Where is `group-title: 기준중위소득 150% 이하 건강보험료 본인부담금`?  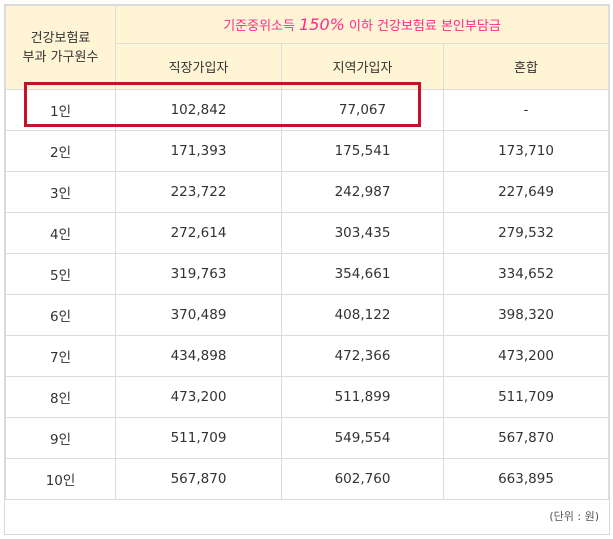
group-title: 기준중위소득 150% 이하 건강보험료 본인부담금 is located at coordinates (362, 24).